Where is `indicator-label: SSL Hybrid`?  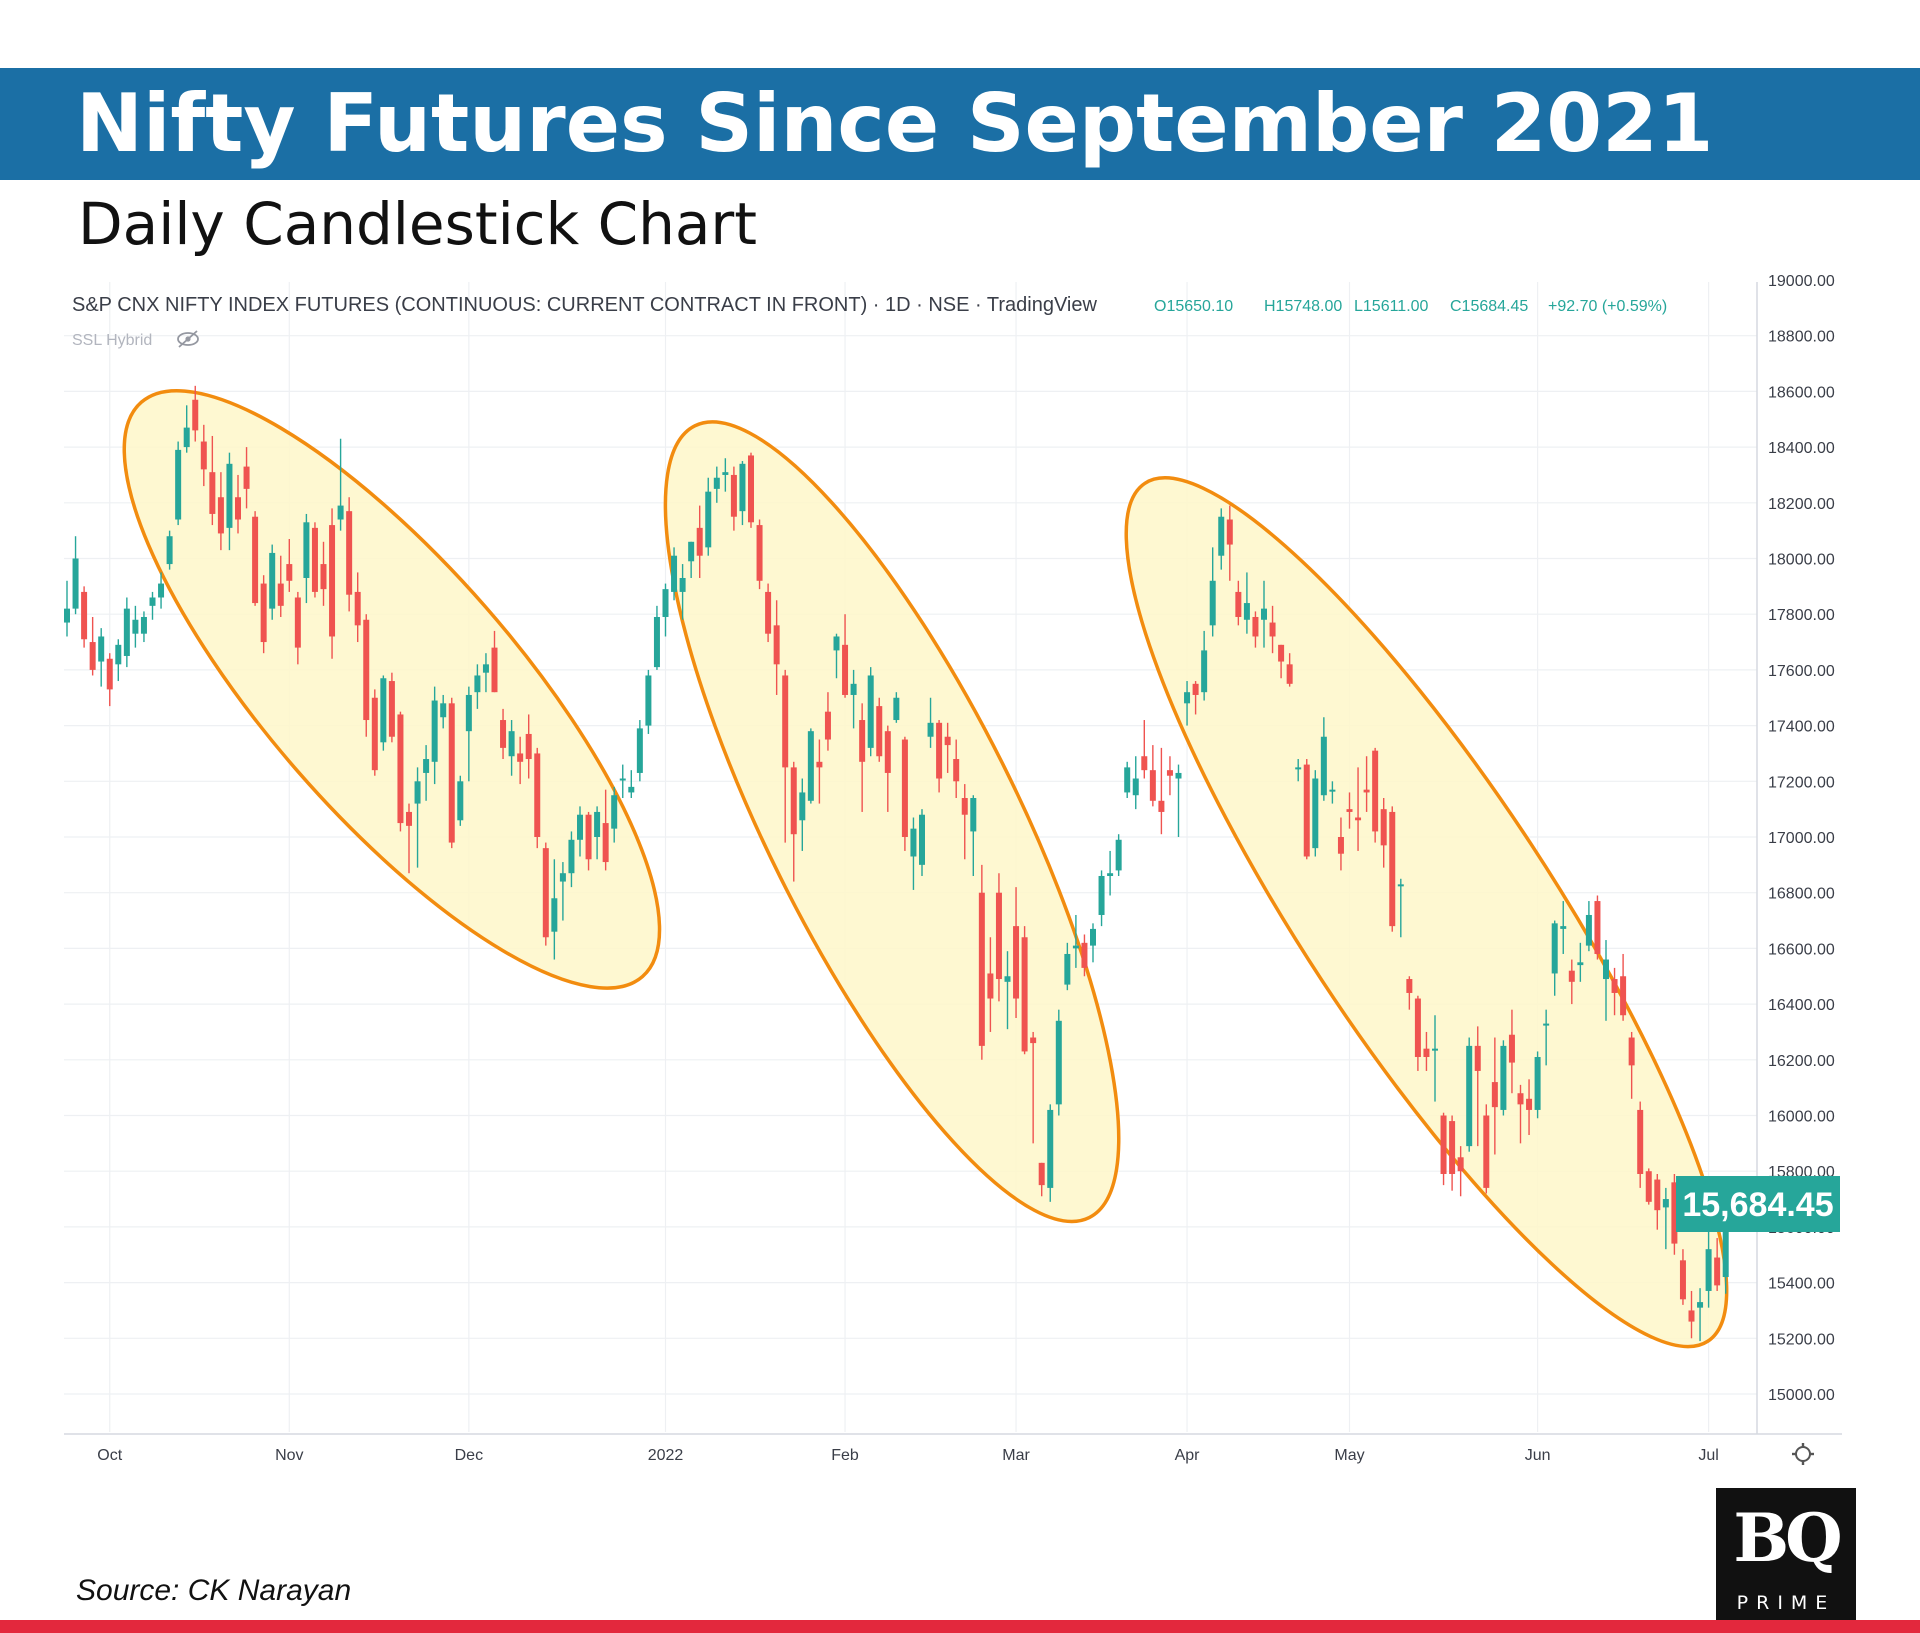 indicator-label: SSL Hybrid is located at coordinates (112, 340).